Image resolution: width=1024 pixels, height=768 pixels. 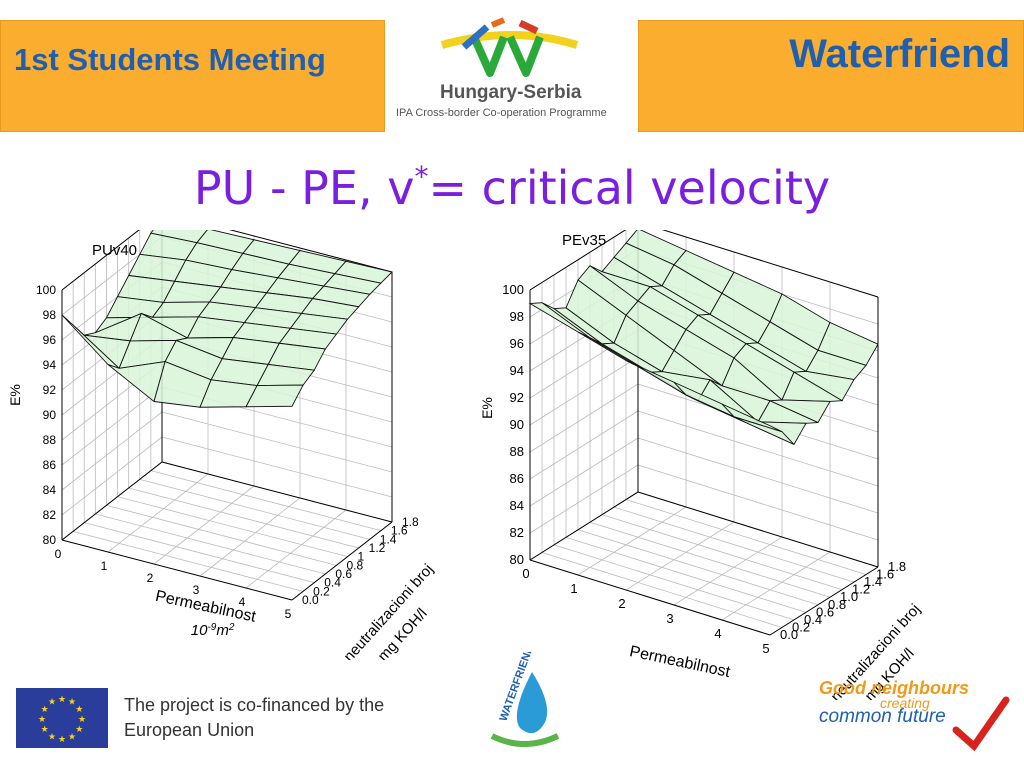 What do you see at coordinates (189, 730) in the screenshot?
I see `cofinanced-text-line2: European Union` at bounding box center [189, 730].